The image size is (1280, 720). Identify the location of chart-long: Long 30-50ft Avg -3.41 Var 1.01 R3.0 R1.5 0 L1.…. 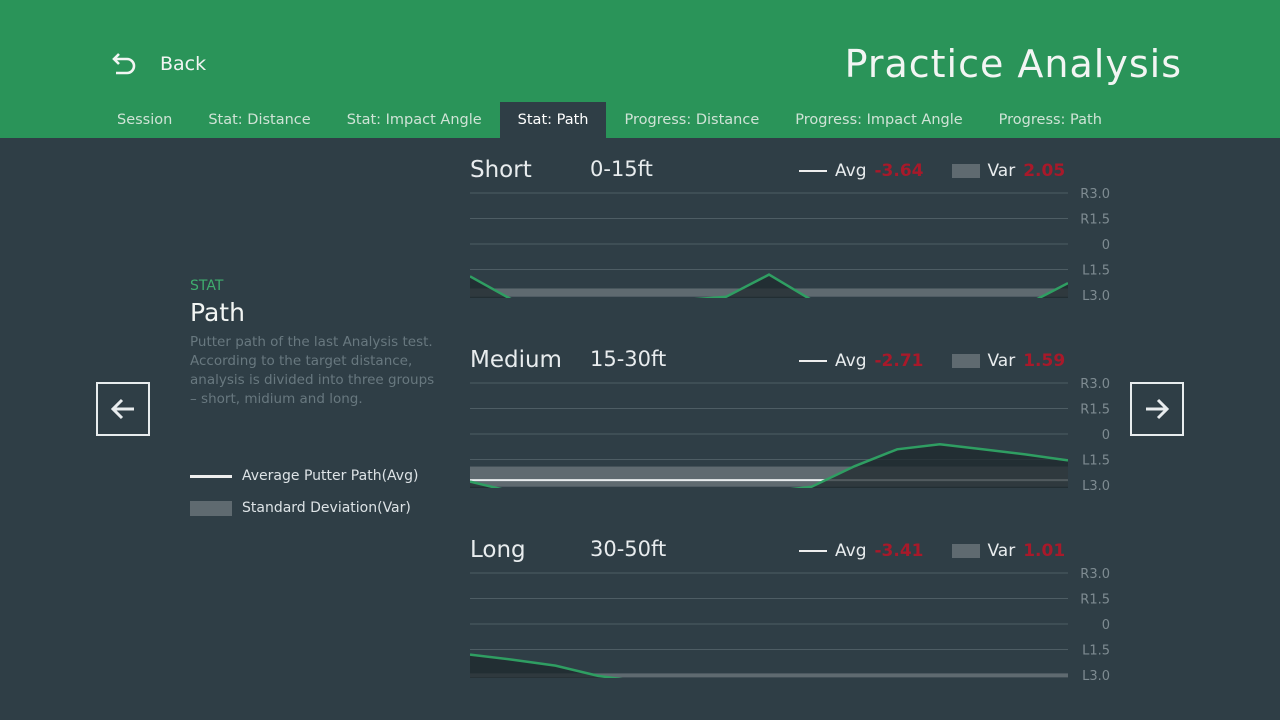
(795, 612).